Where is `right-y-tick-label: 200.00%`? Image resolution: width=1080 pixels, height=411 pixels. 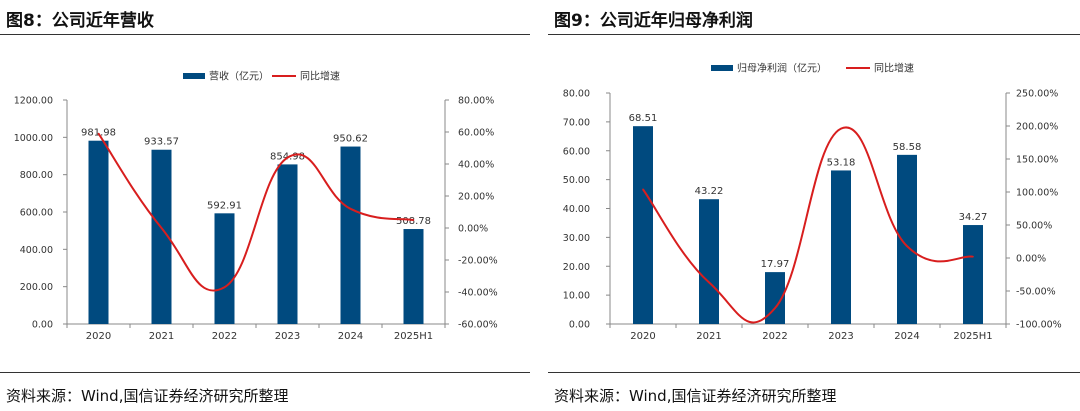 right-y-tick-label: 200.00% is located at coordinates (1037, 127).